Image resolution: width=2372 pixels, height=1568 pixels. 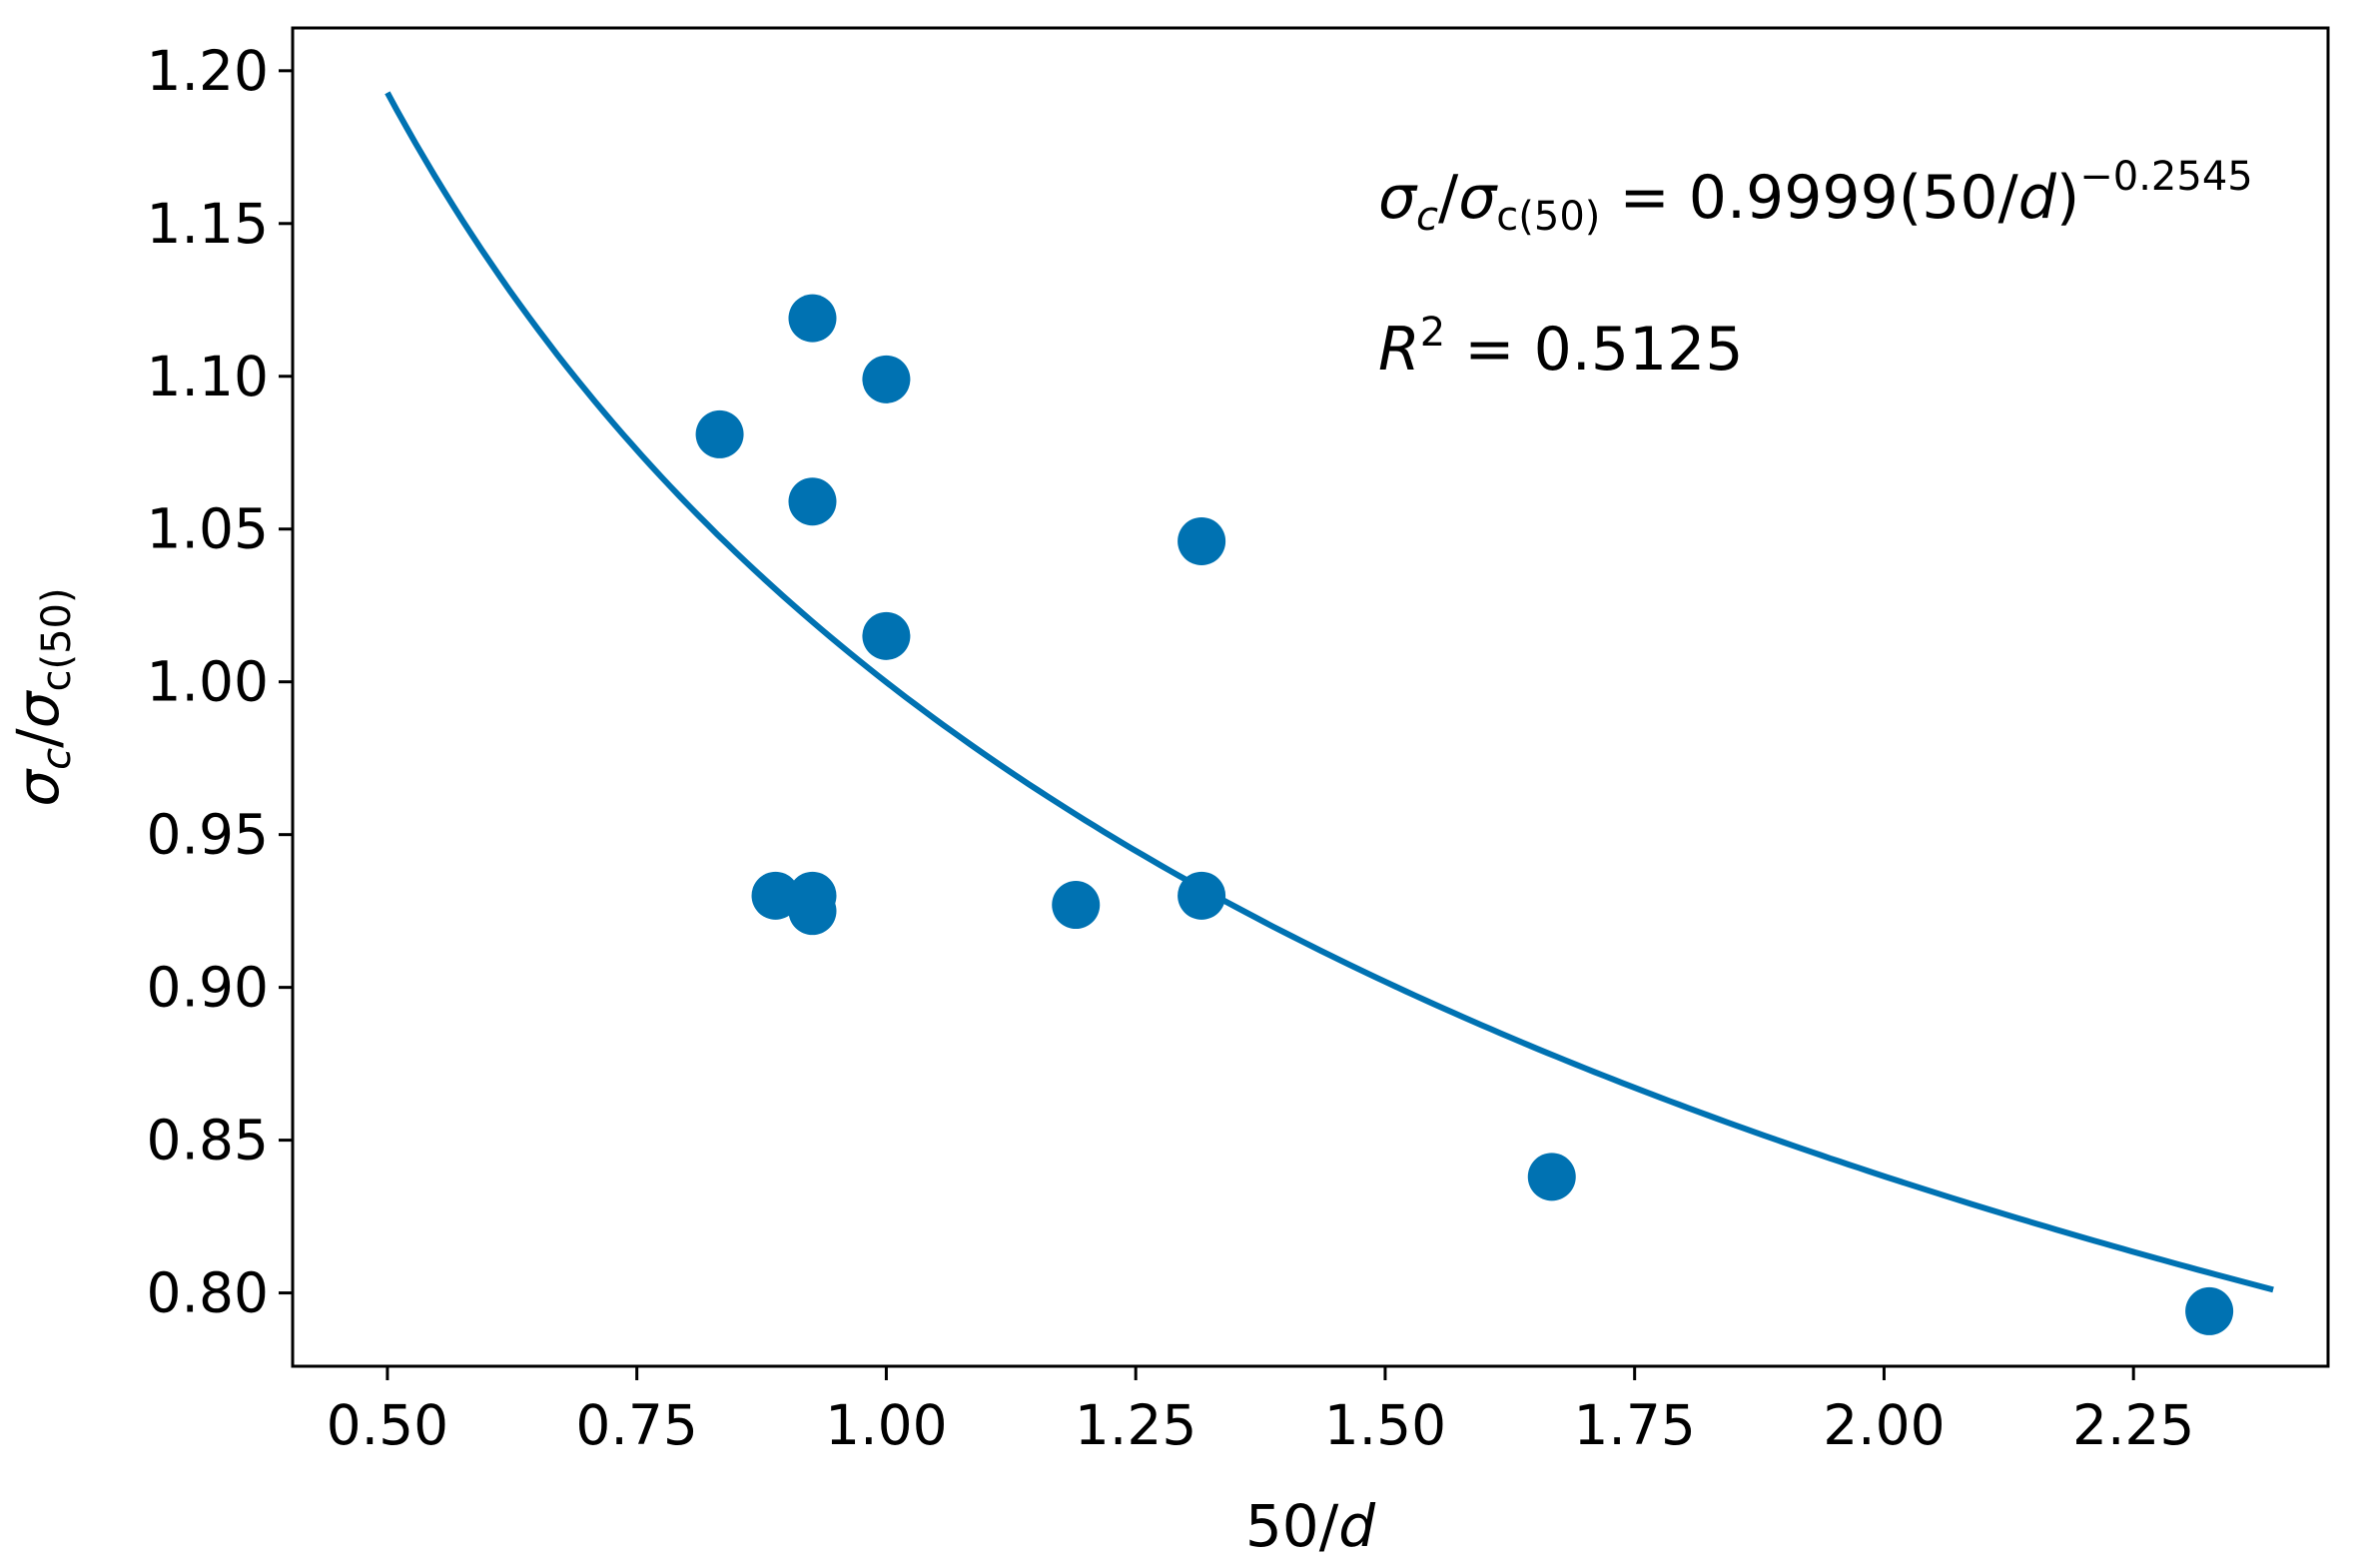 I want to click on x-tick-label: 2.00, so click(x=1884, y=1425).